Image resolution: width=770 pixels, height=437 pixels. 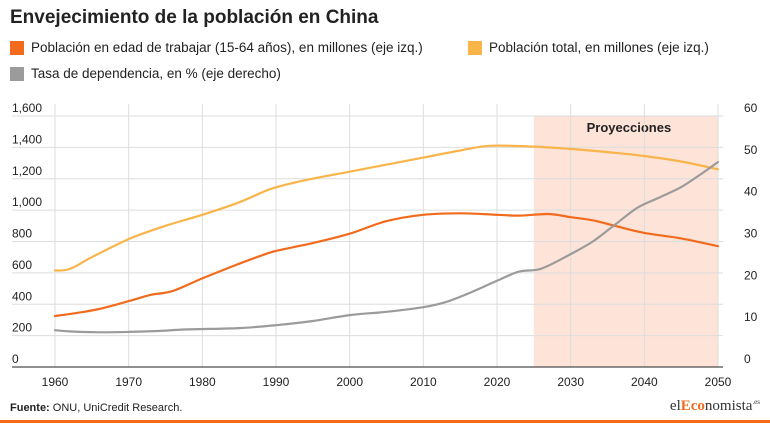 What do you see at coordinates (728, 406) in the screenshot?
I see `brand-post: nomista` at bounding box center [728, 406].